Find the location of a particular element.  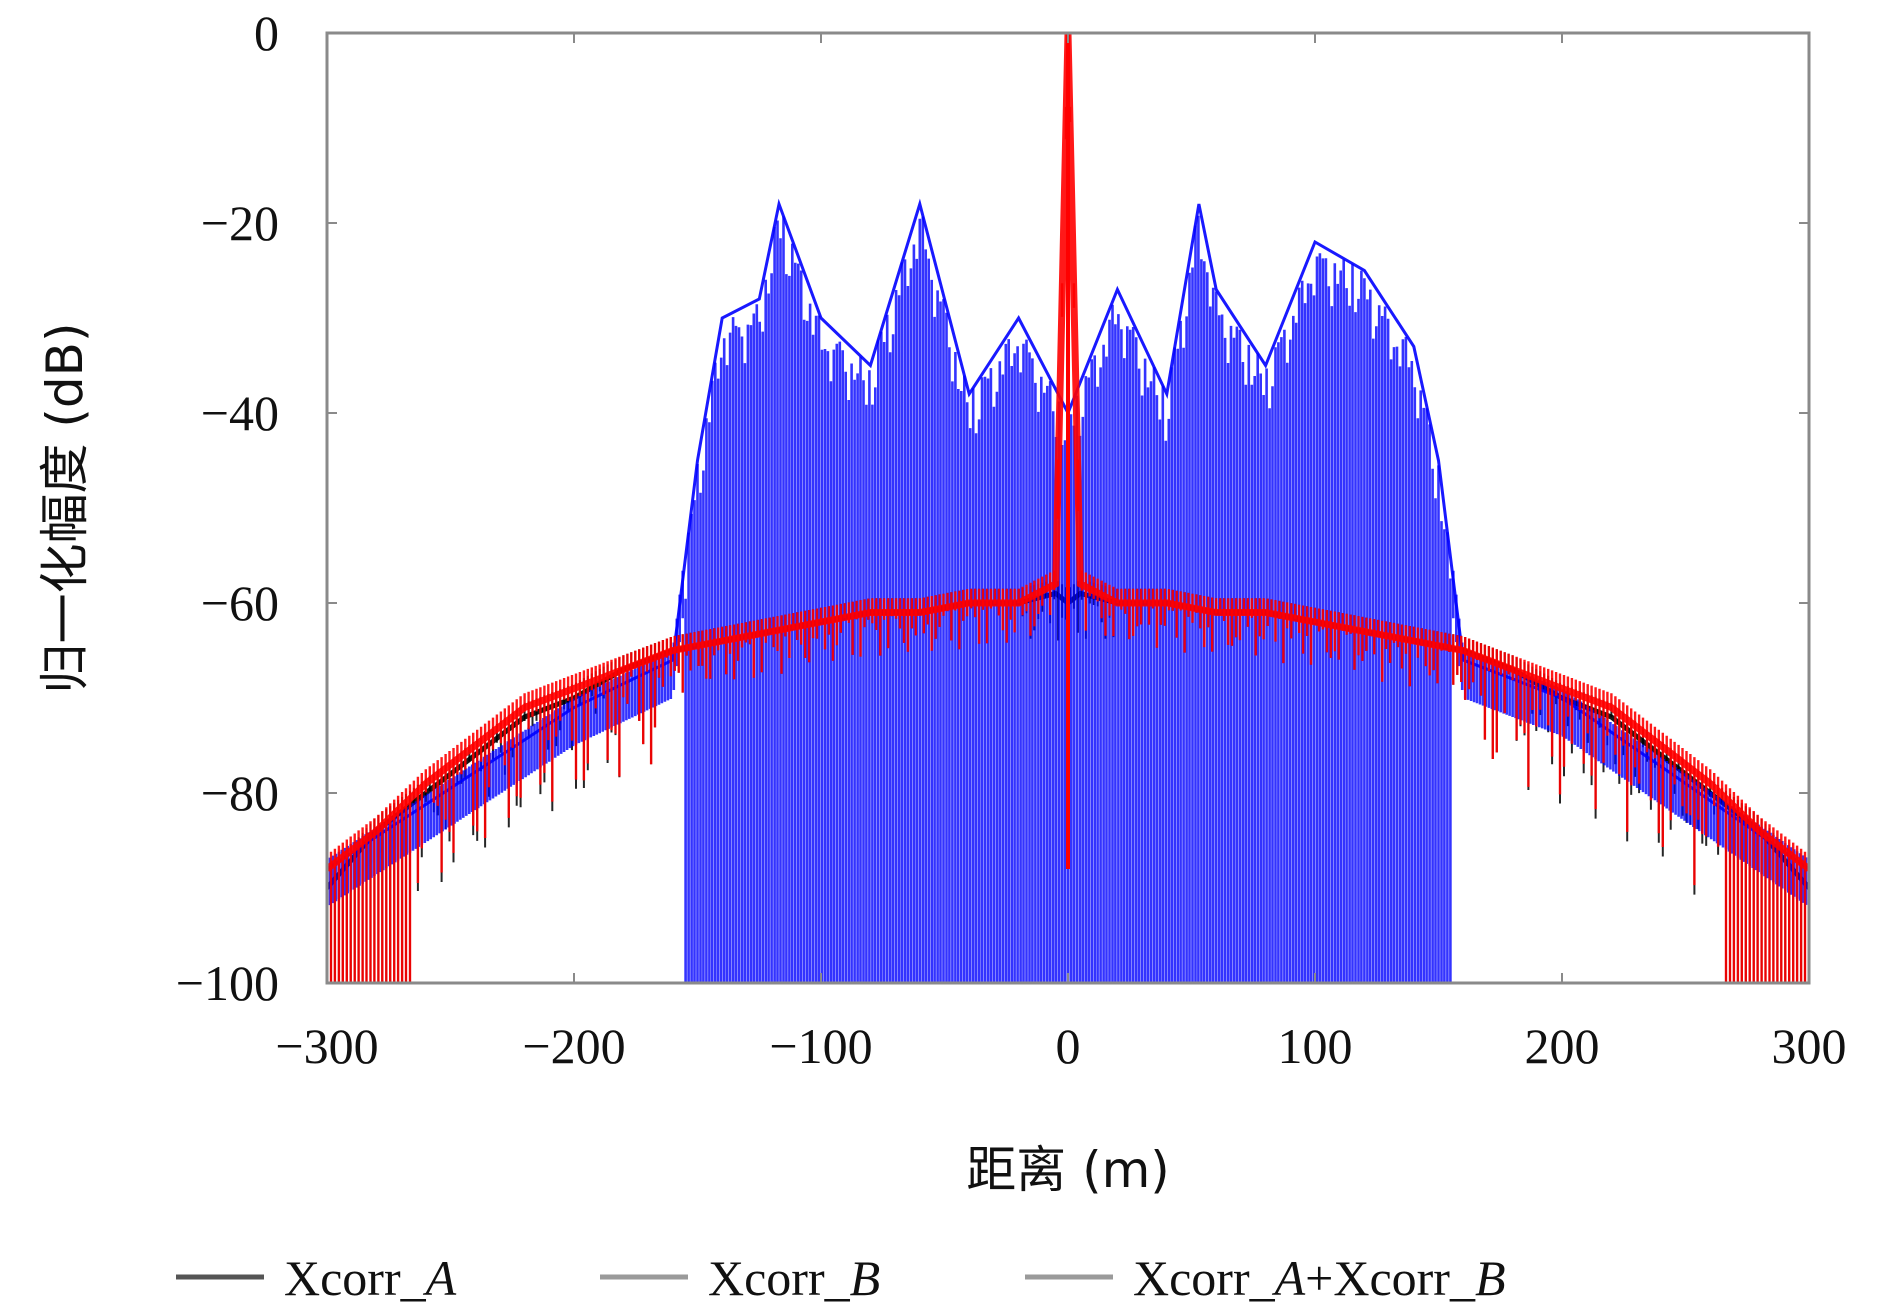

x-tick-label: 100 is located at coordinates (1315, 1046).